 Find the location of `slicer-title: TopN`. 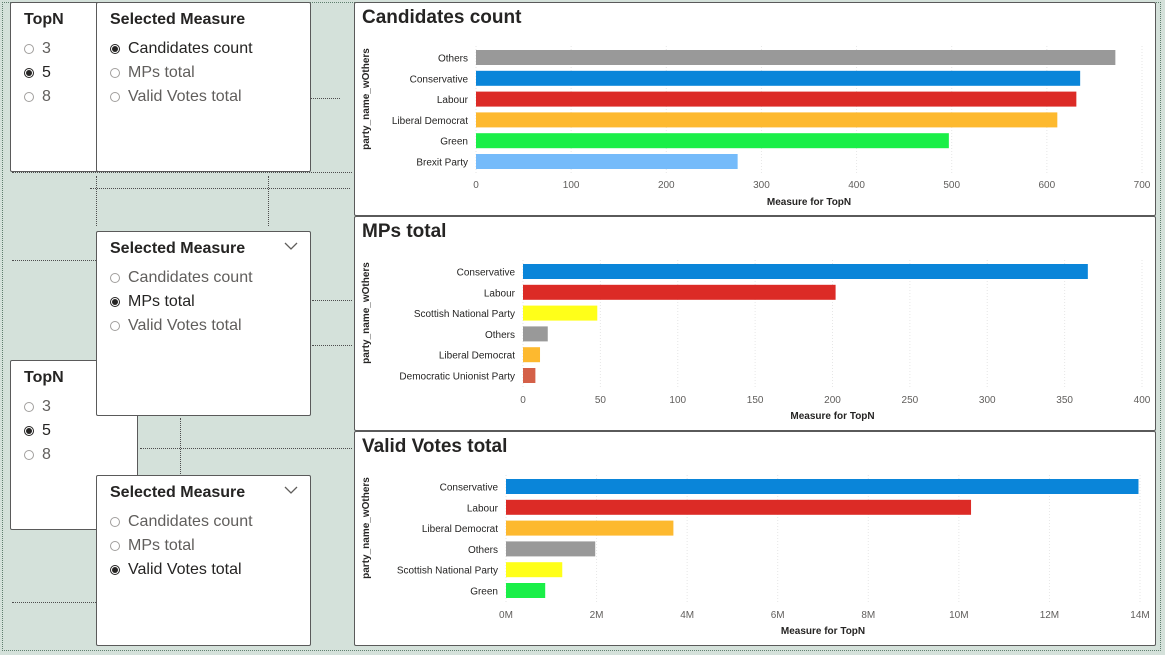

slicer-title: TopN is located at coordinates (44, 19).